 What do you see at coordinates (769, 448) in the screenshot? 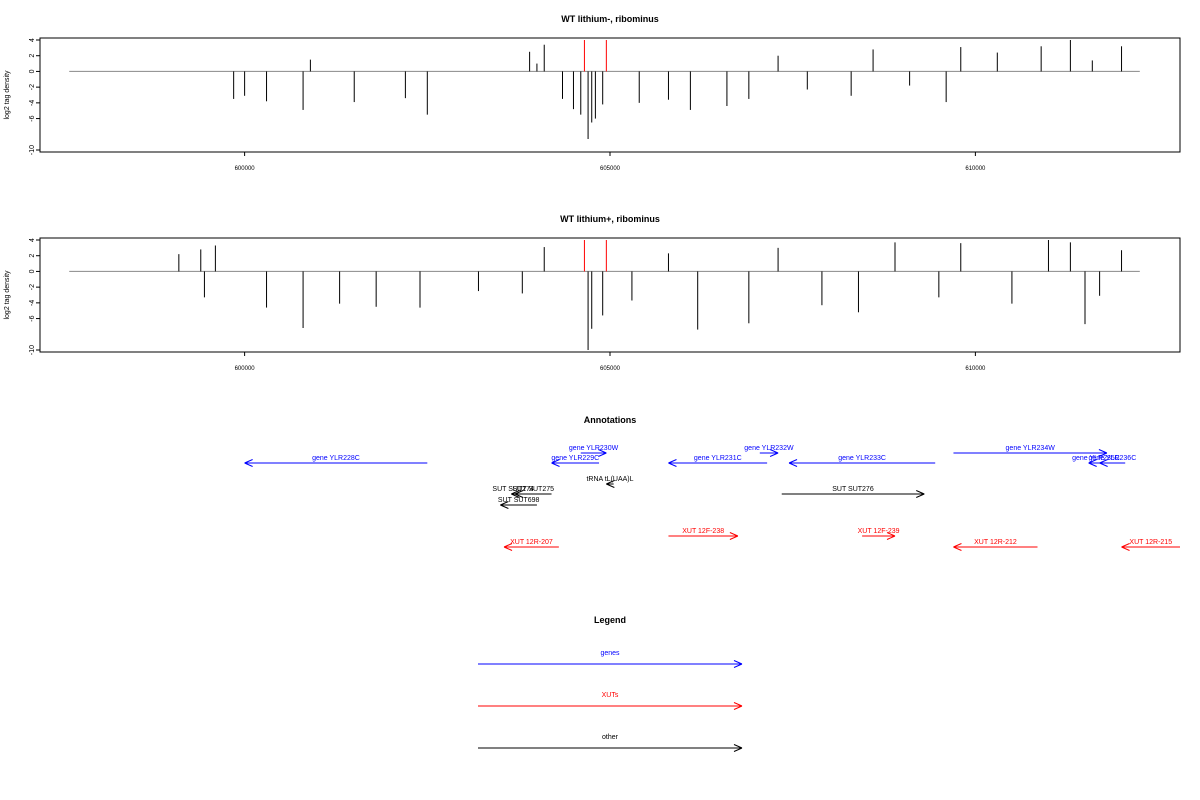
I see `feature-label: gene YLR232W` at bounding box center [769, 448].